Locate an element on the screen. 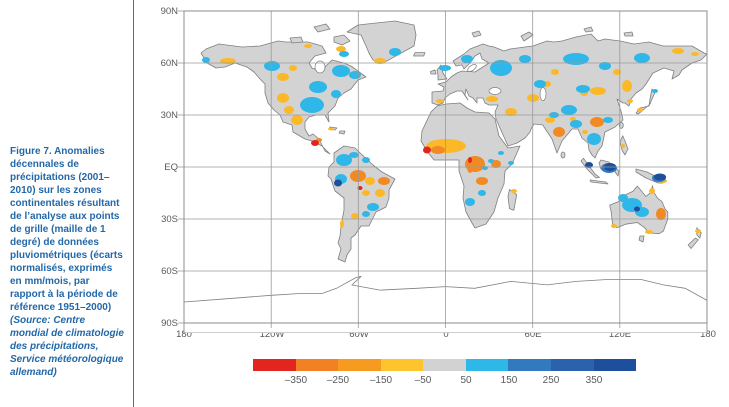  colorbar-tick: 250 is located at coordinates (551, 380).